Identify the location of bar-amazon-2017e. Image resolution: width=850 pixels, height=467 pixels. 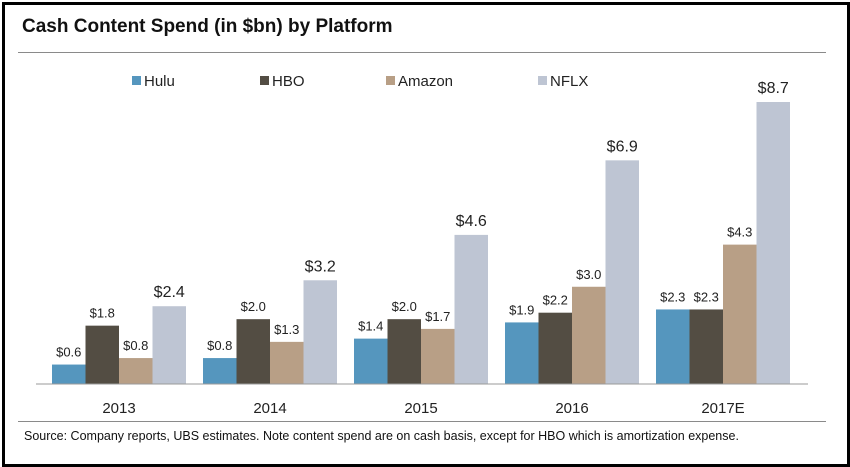
(740, 314).